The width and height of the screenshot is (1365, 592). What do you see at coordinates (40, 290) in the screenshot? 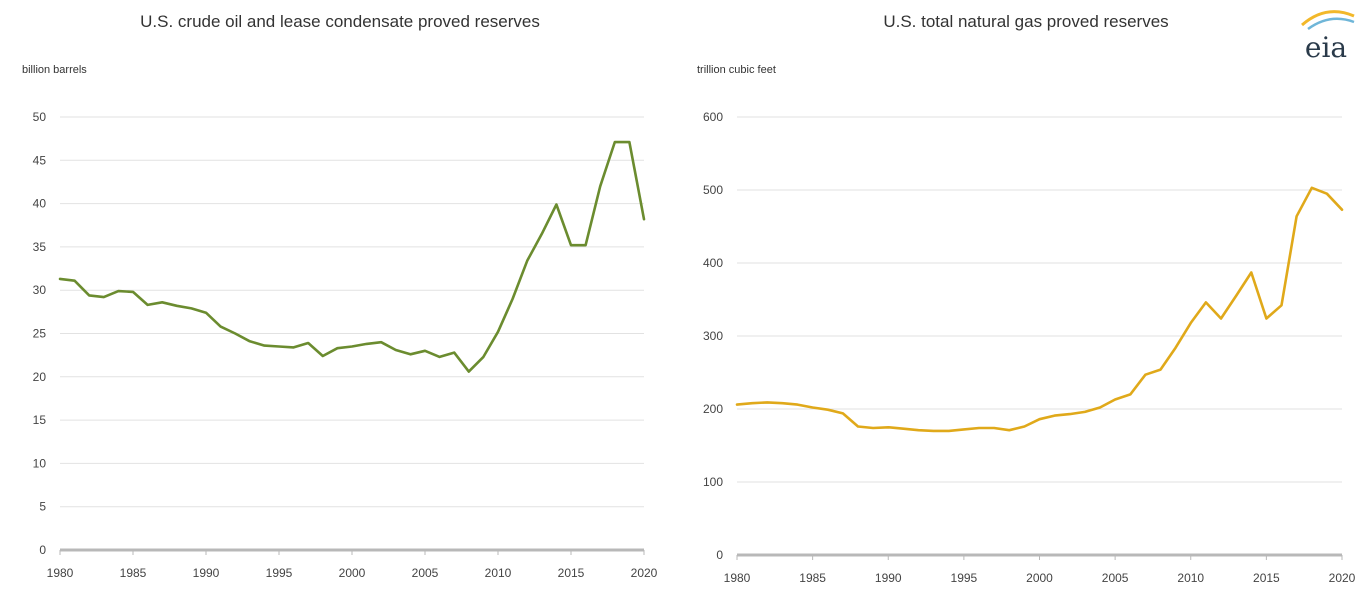
I see `oil-y-tick-label: 30` at bounding box center [40, 290].